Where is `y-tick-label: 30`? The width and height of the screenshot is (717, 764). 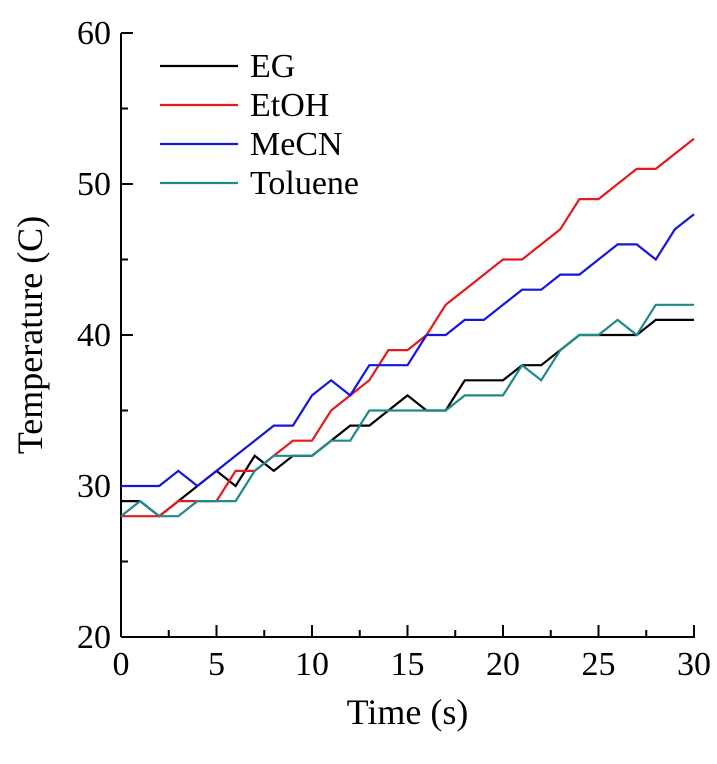 y-tick-label: 30 is located at coordinates (94, 486).